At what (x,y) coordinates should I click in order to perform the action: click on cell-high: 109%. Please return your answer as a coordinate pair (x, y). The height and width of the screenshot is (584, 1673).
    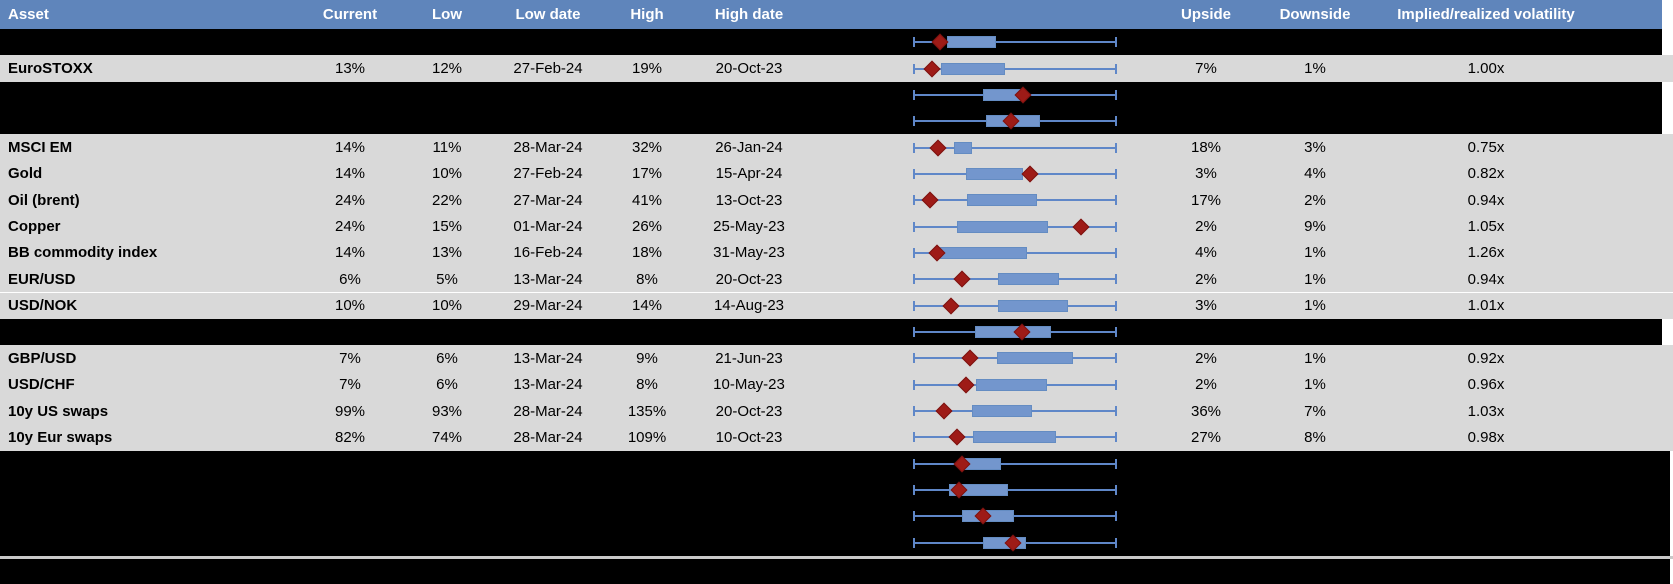
    Looking at the image, I should click on (647, 437).